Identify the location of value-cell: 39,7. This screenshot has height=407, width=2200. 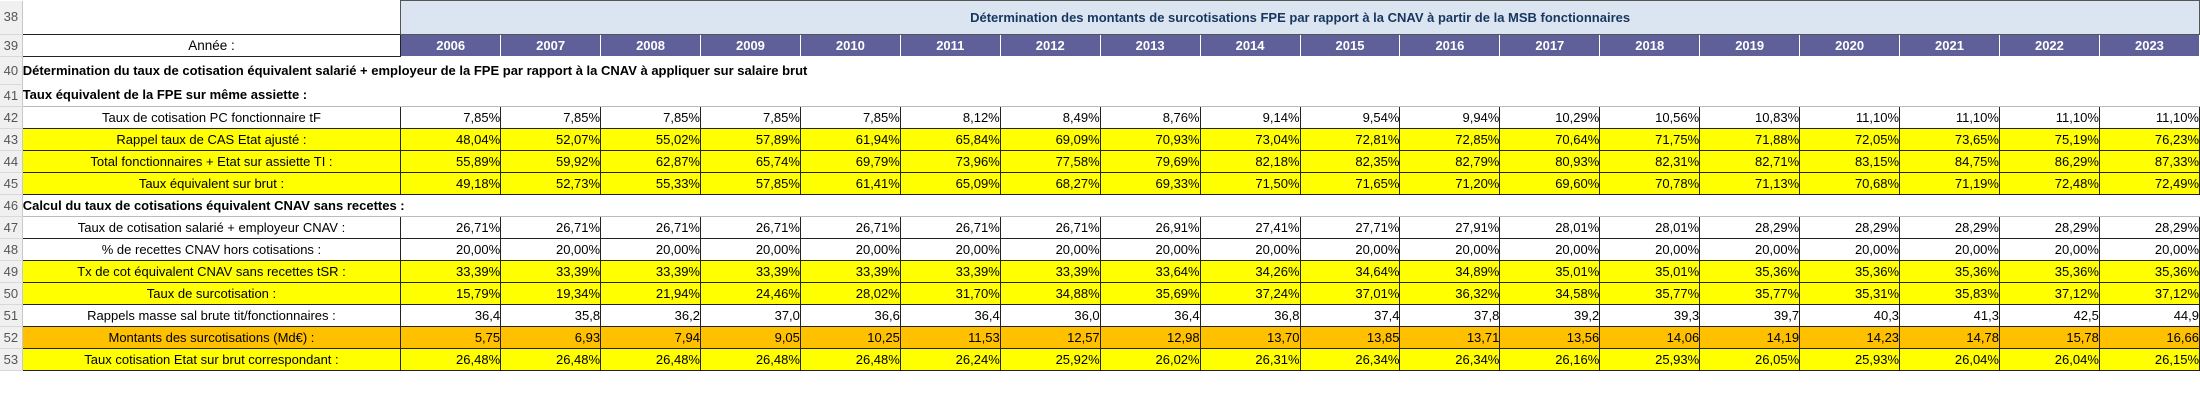
(1750, 315).